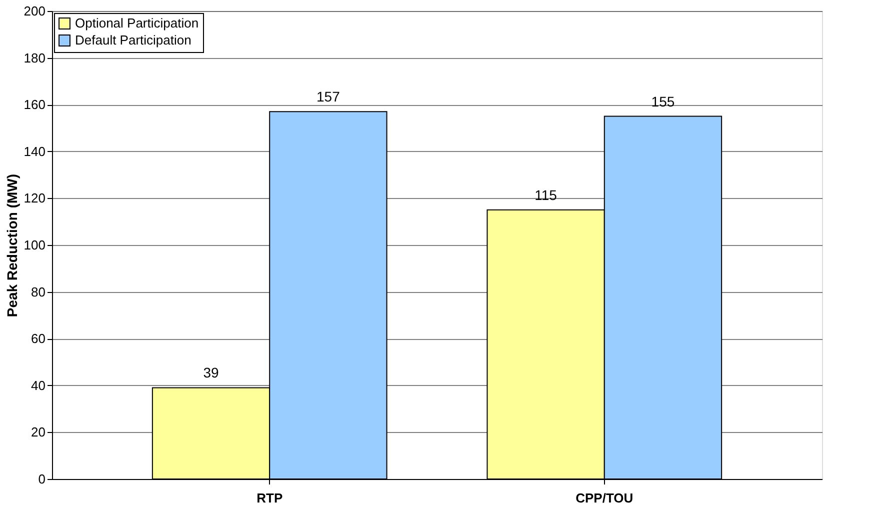  Describe the element at coordinates (269, 498) in the screenshot. I see `x-tick-label: RTP` at that location.